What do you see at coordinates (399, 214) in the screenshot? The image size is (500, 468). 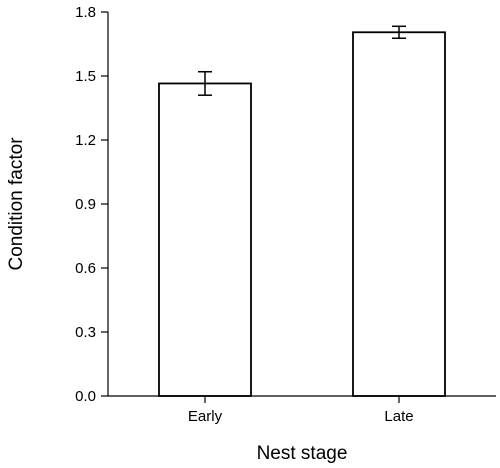 I see `bar-late` at bounding box center [399, 214].